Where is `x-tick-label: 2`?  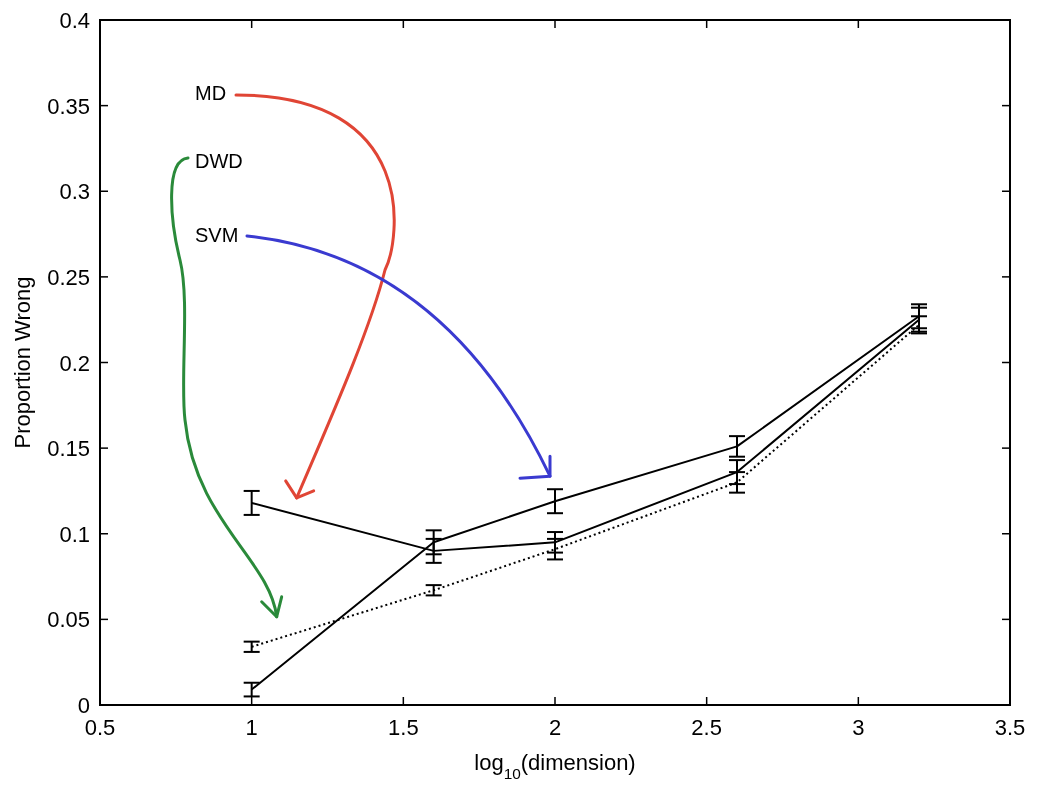 x-tick-label: 2 is located at coordinates (555, 727).